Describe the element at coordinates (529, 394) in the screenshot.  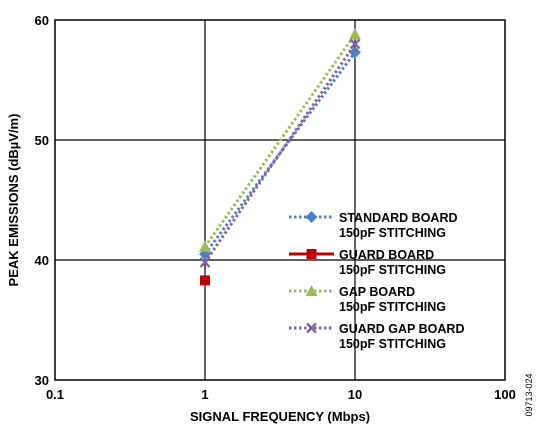
I see `figure-code: 09713-024` at that location.